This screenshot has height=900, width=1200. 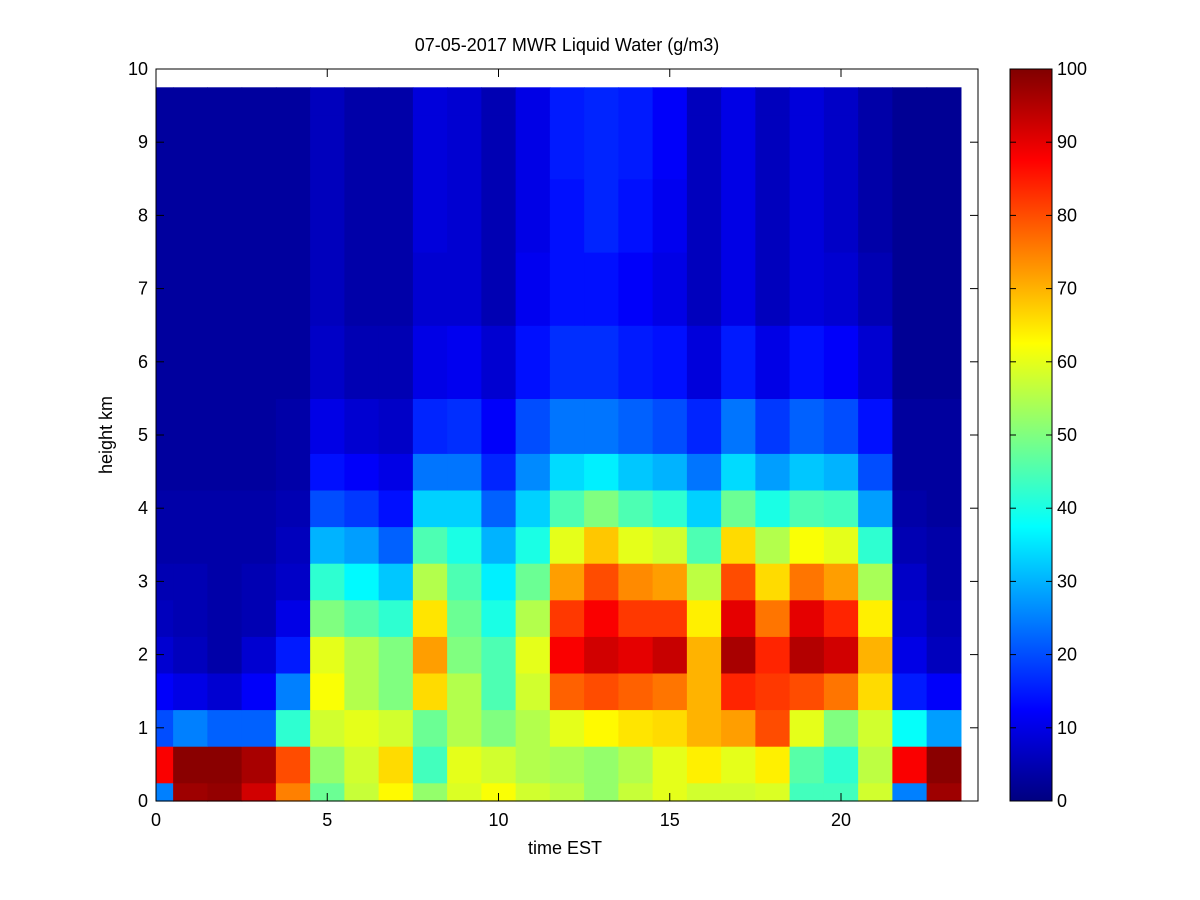 What do you see at coordinates (1067, 289) in the screenshot?
I see `colorbar-tick-label: 70` at bounding box center [1067, 289].